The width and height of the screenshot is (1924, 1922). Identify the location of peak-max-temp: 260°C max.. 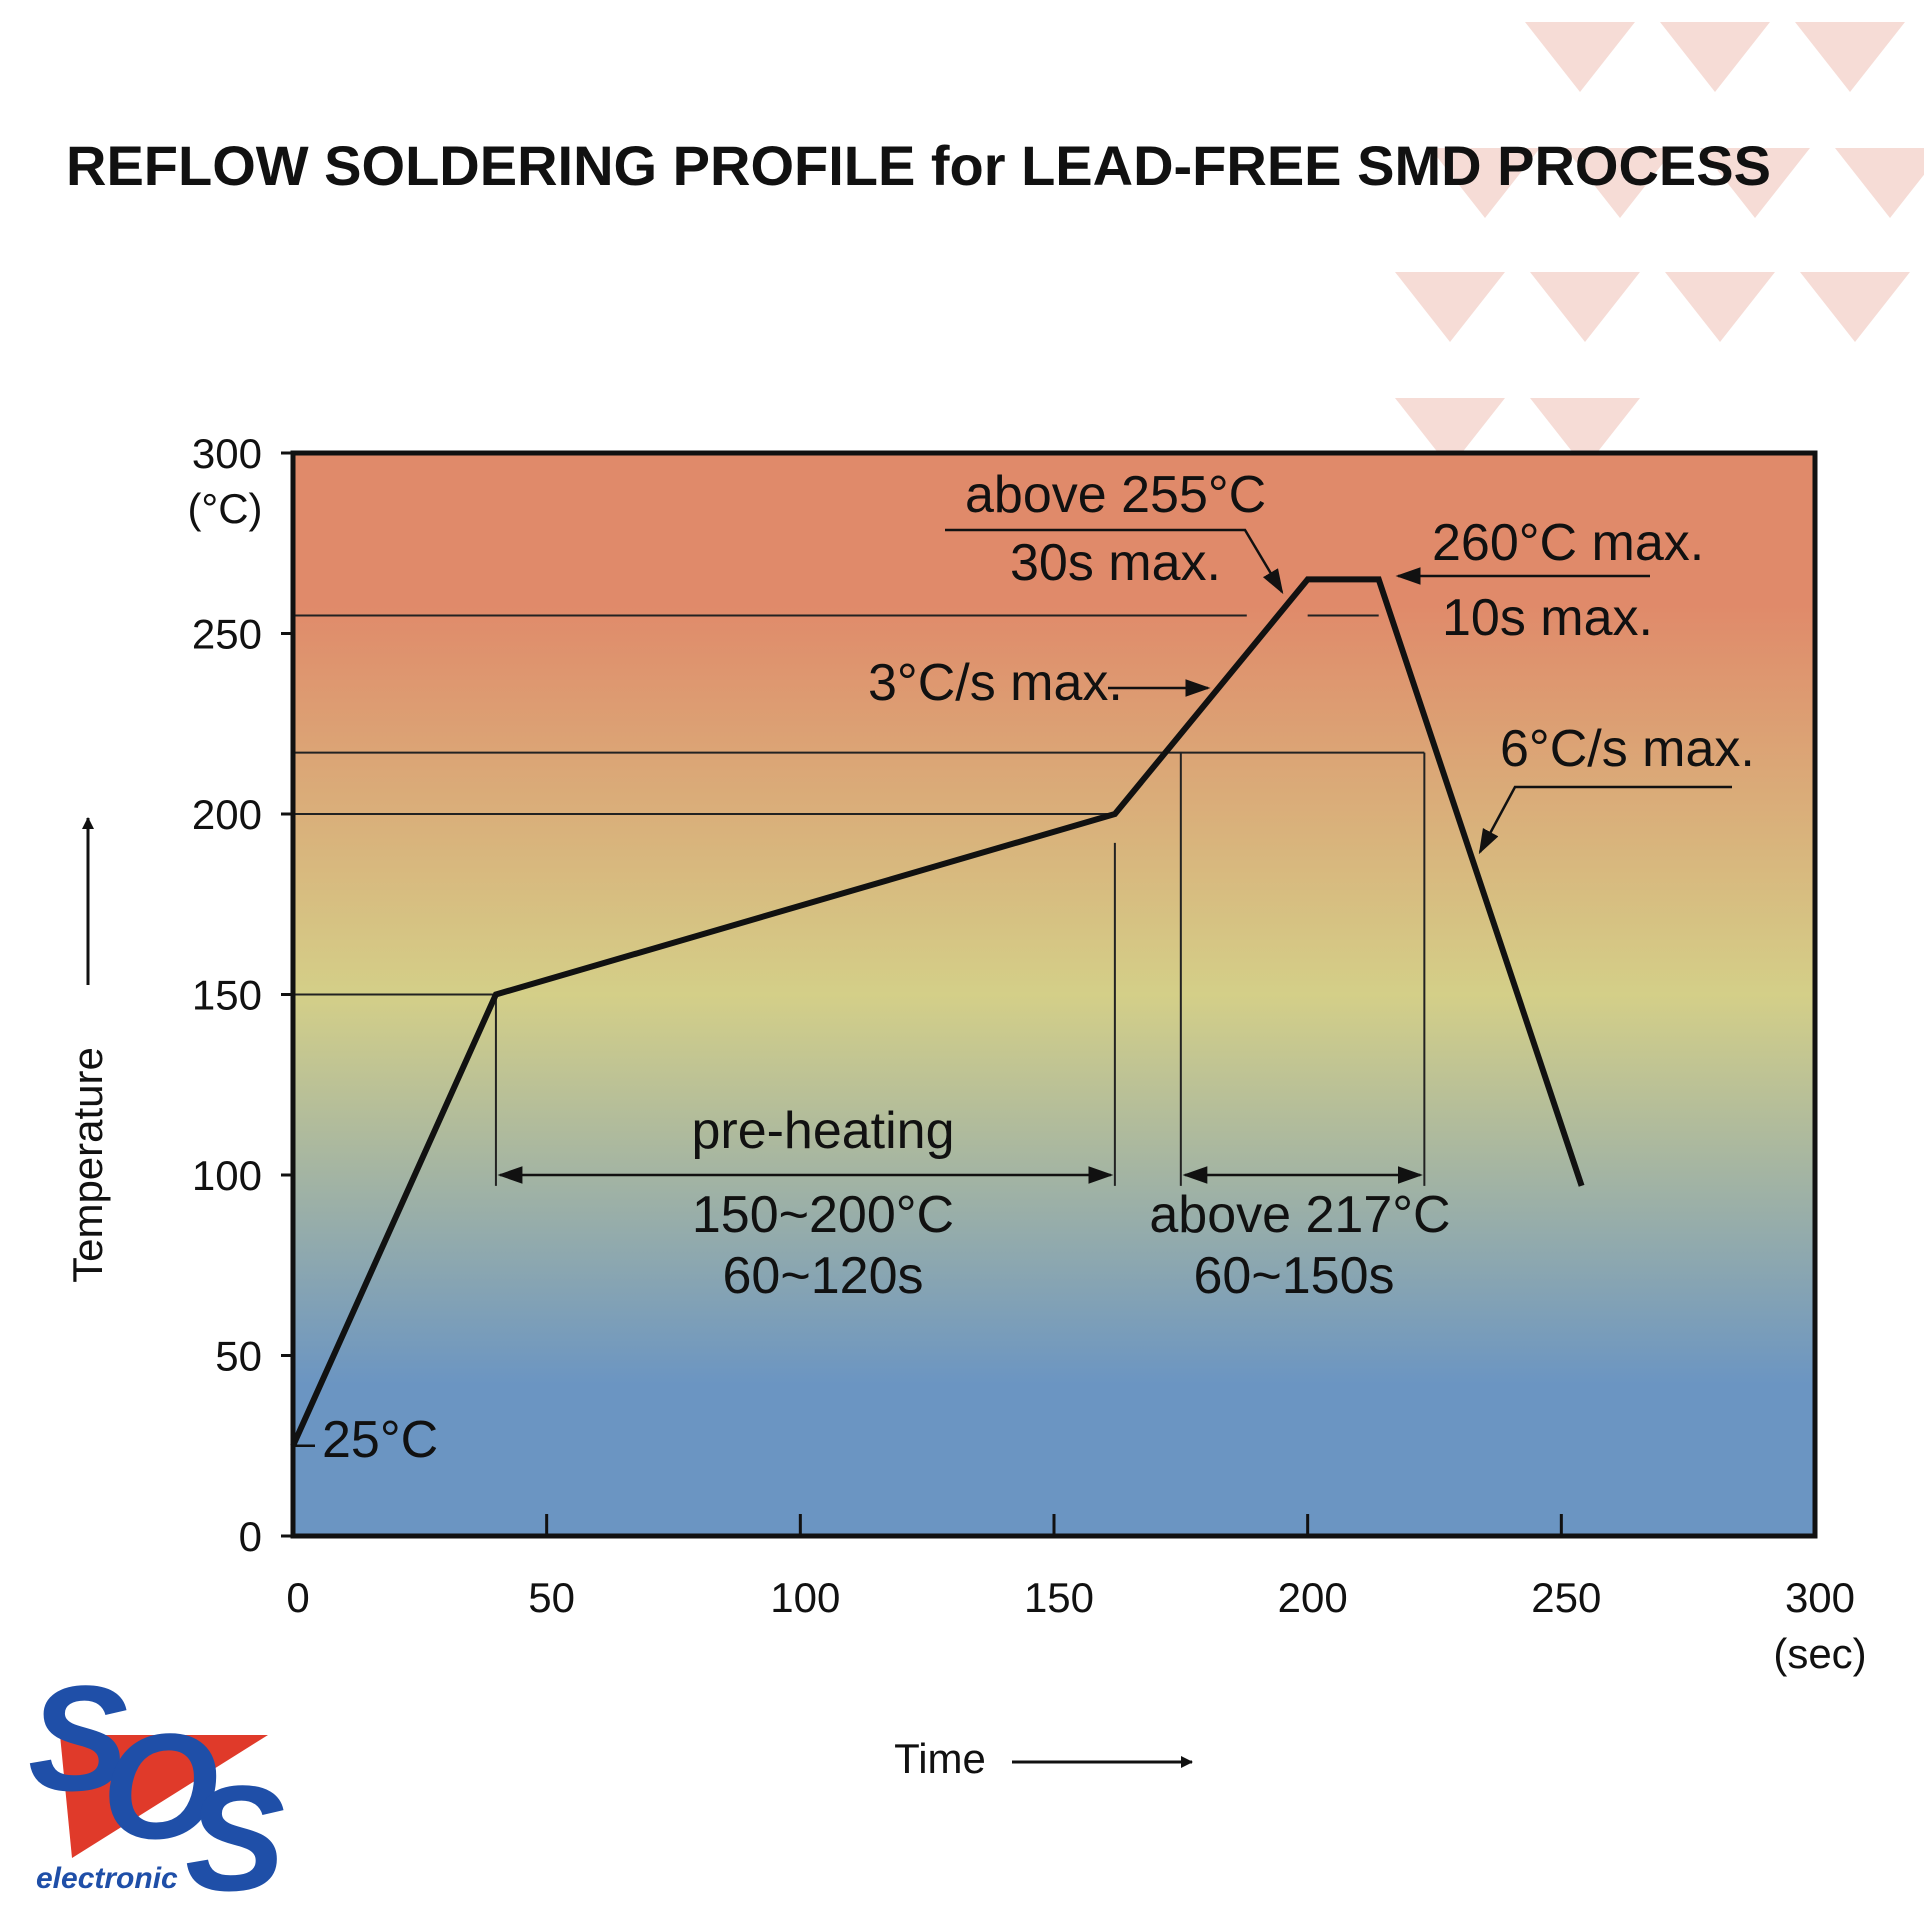
(1568, 543).